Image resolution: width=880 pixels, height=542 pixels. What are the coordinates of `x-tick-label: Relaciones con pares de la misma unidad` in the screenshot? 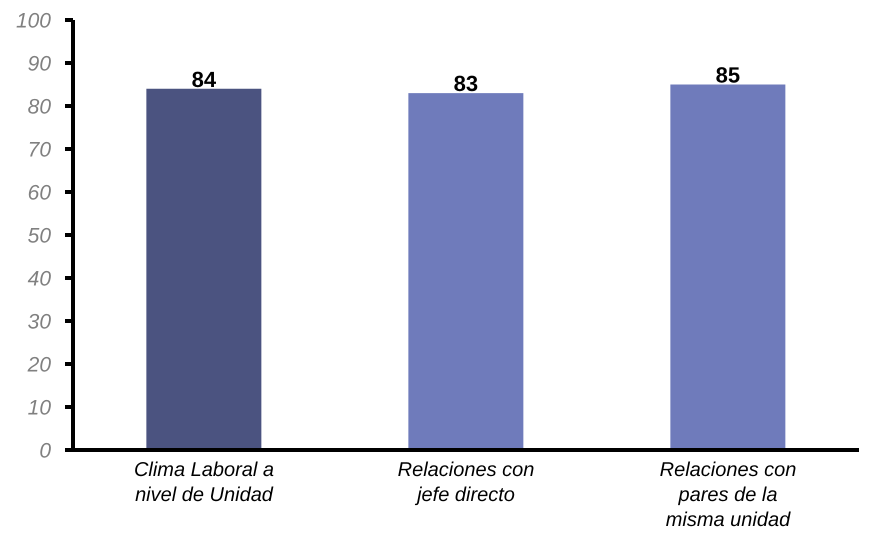 It's located at (728, 495).